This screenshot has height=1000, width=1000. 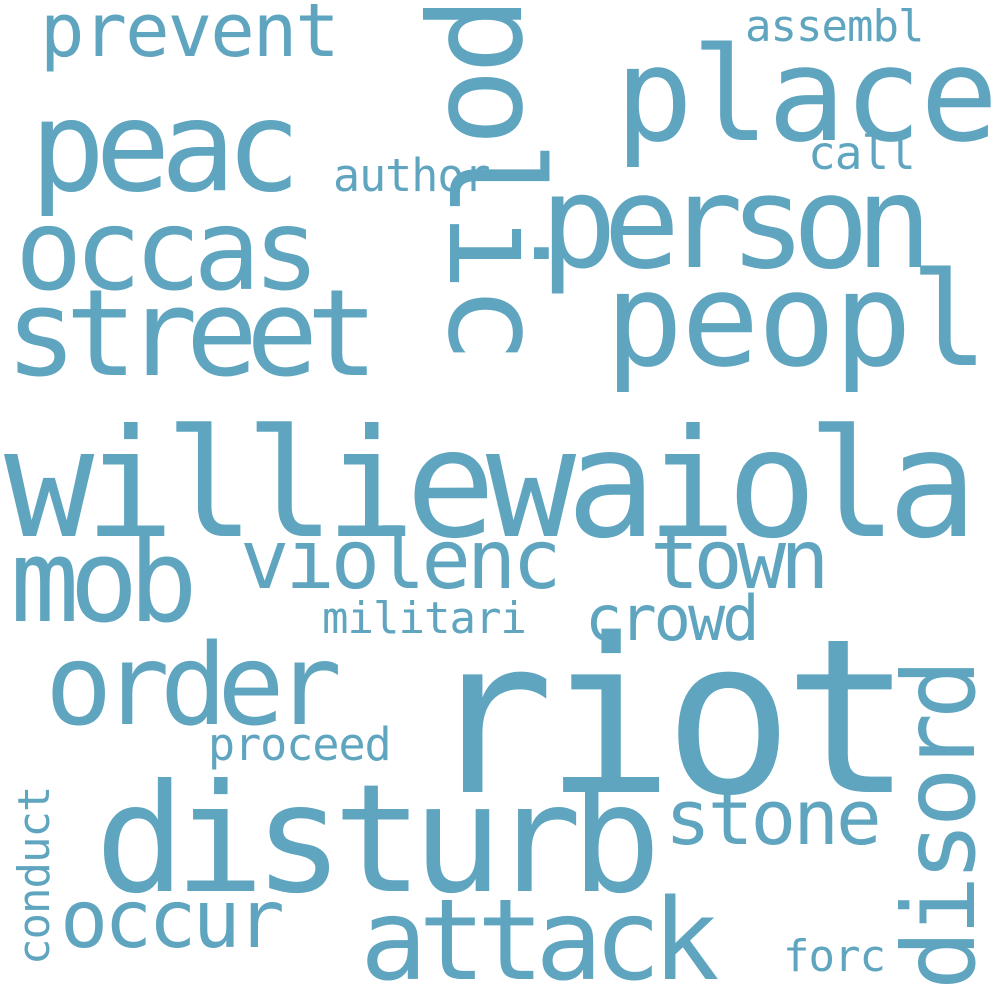 I want to click on word-attack: attack, so click(x=540, y=938).